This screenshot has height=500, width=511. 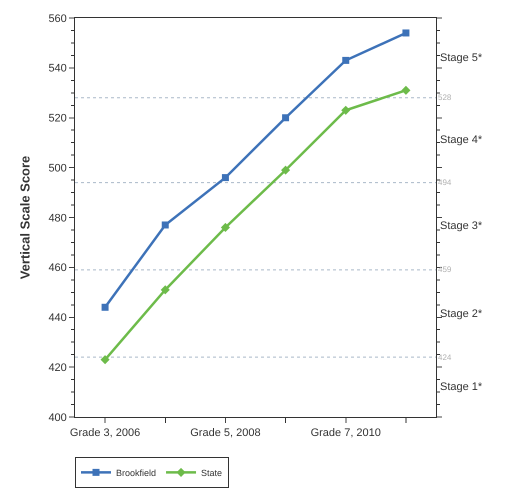 What do you see at coordinates (136, 473) in the screenshot?
I see `legend-label: Brookfield` at bounding box center [136, 473].